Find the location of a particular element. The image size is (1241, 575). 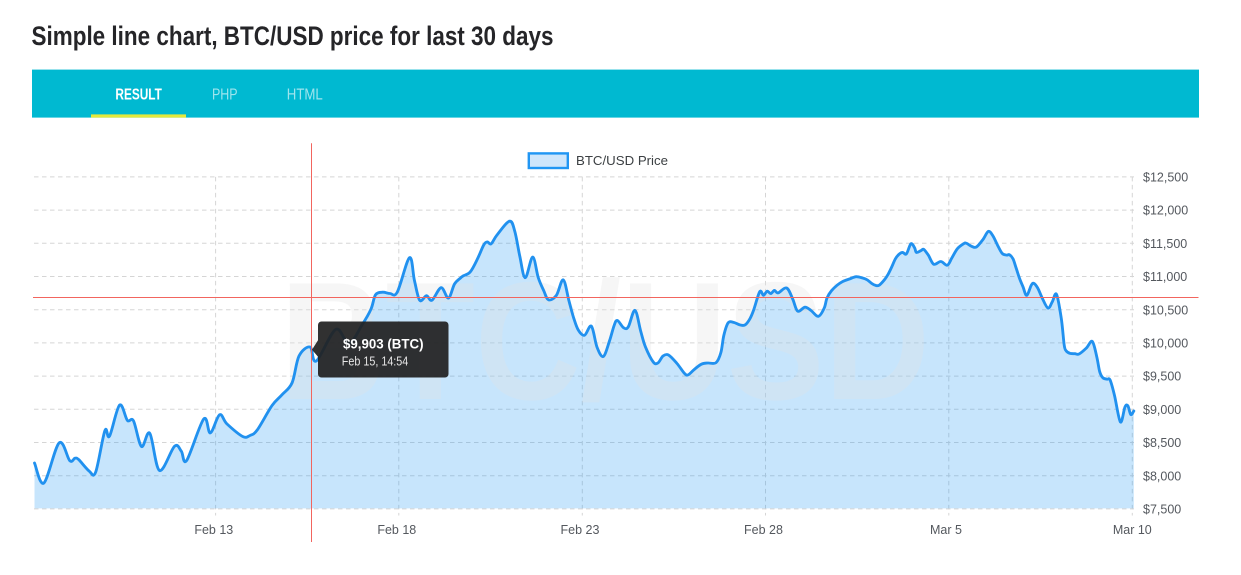

svg-text: Mar 10 is located at coordinates (1132, 530).